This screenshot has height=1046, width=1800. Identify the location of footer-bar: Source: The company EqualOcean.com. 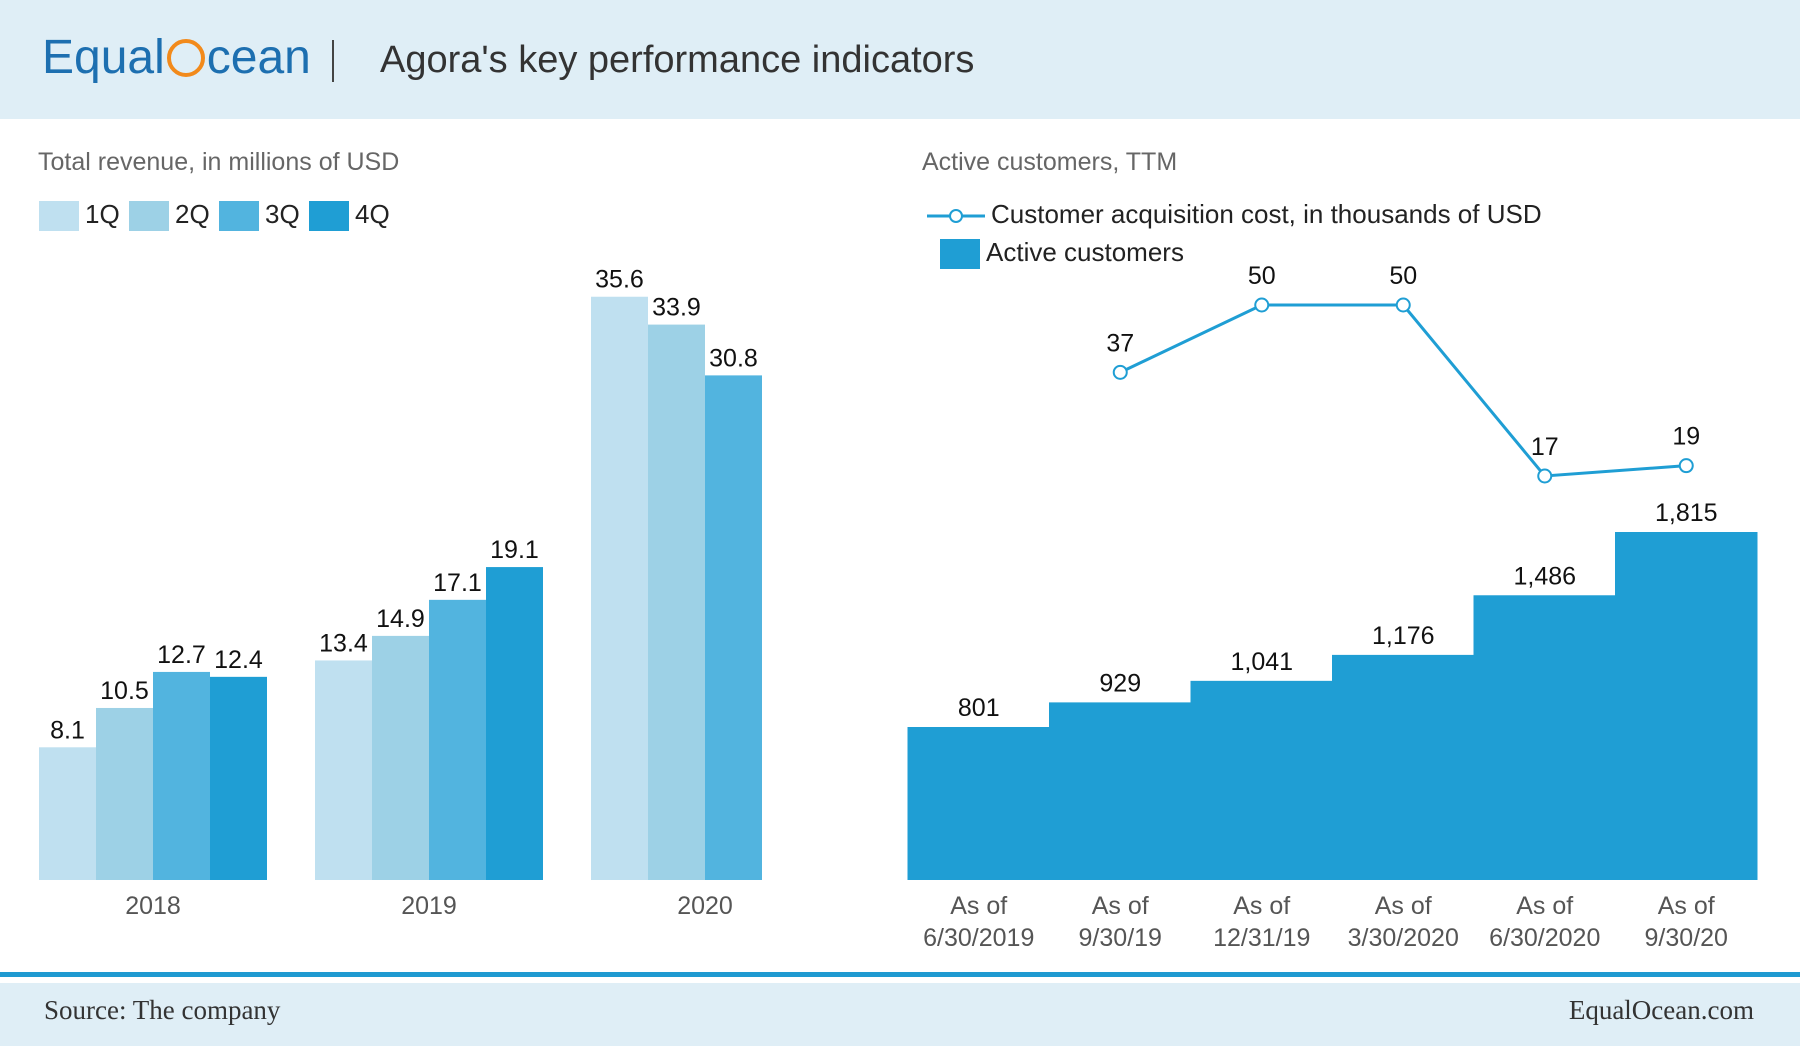
(900, 1014).